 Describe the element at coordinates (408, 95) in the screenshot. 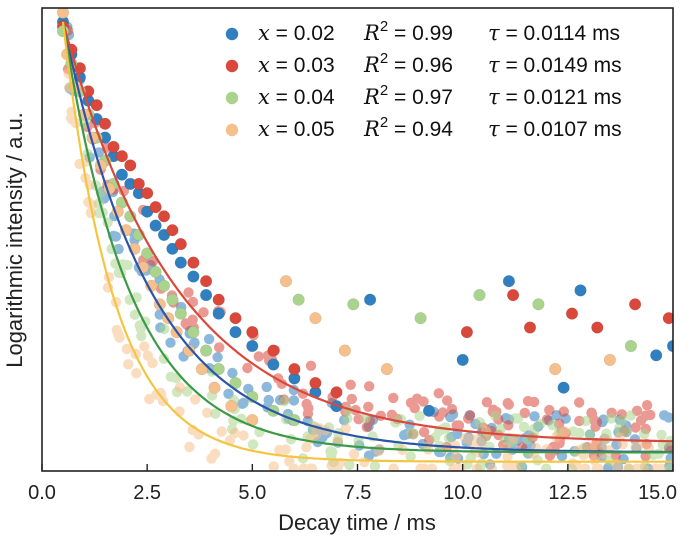

I see `series-004-legend-r2: R2 = 0.97` at that location.